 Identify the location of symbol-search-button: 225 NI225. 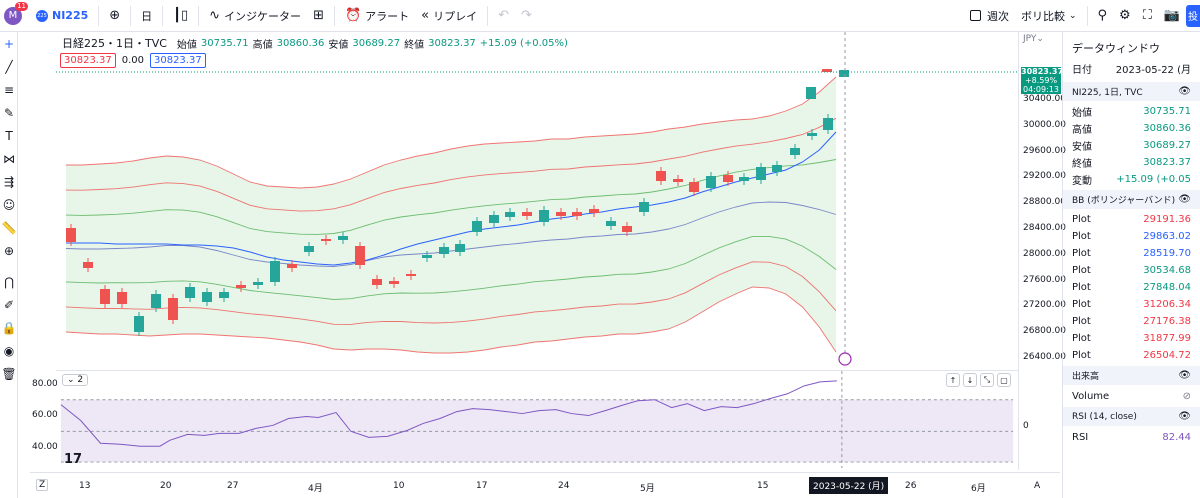
(62, 16).